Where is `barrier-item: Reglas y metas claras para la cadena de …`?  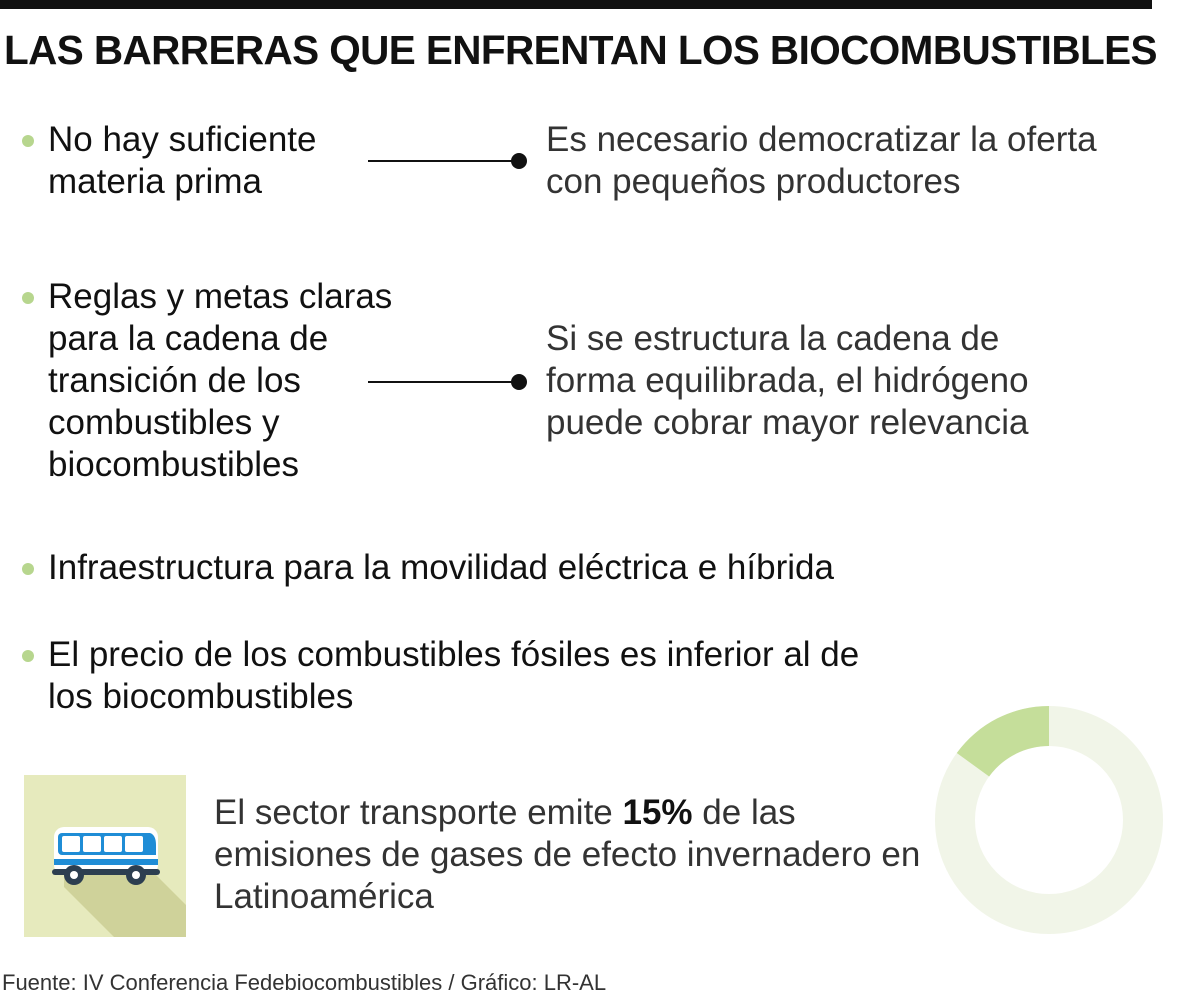 barrier-item: Reglas y metas claras para la cadena de … is located at coordinates (207, 381).